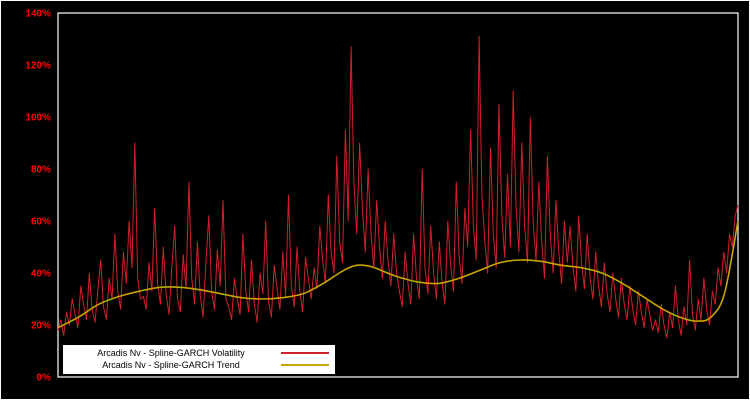 The image size is (750, 400). Describe the element at coordinates (38, 14) in the screenshot. I see `y-axis-tick-label: 140%` at that location.